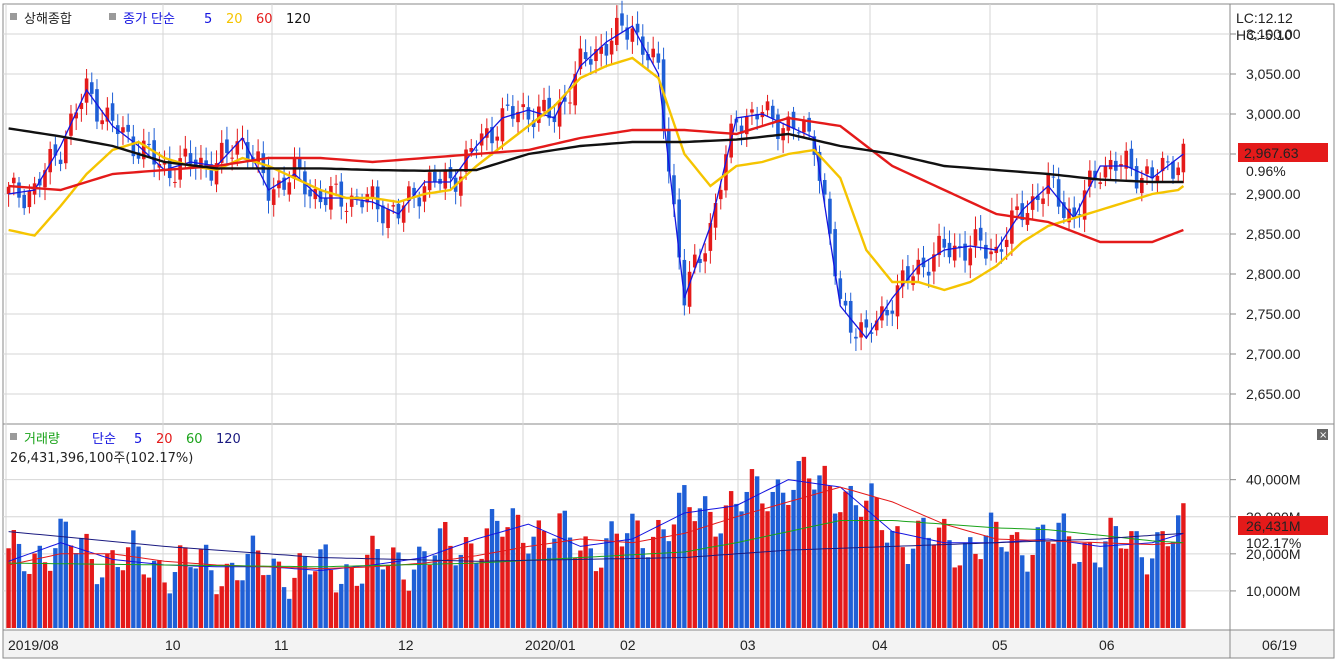 This screenshot has height=660, width=1337. Describe the element at coordinates (1273, 314) in the screenshot. I see `price-tick-label: 2,750.00` at that location.